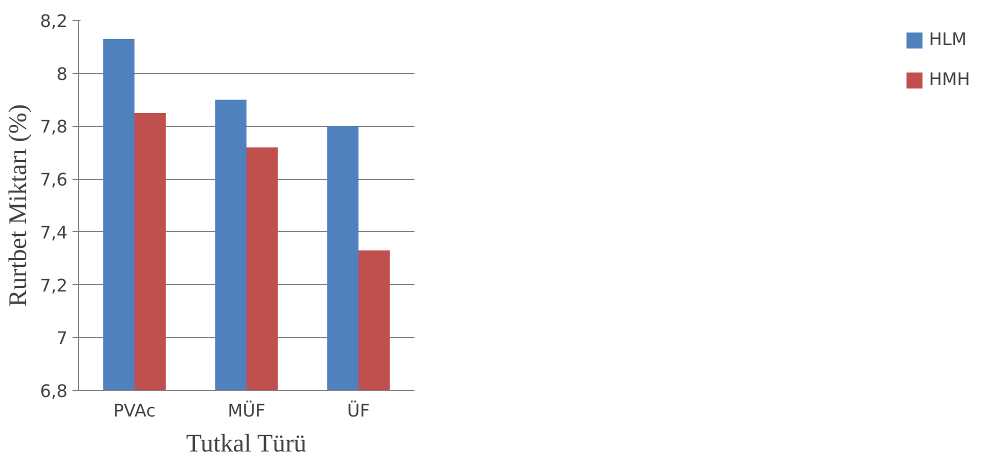 The image size is (982, 462). What do you see at coordinates (54, 128) in the screenshot?
I see `y-tick-label: 7,8` at bounding box center [54, 128].